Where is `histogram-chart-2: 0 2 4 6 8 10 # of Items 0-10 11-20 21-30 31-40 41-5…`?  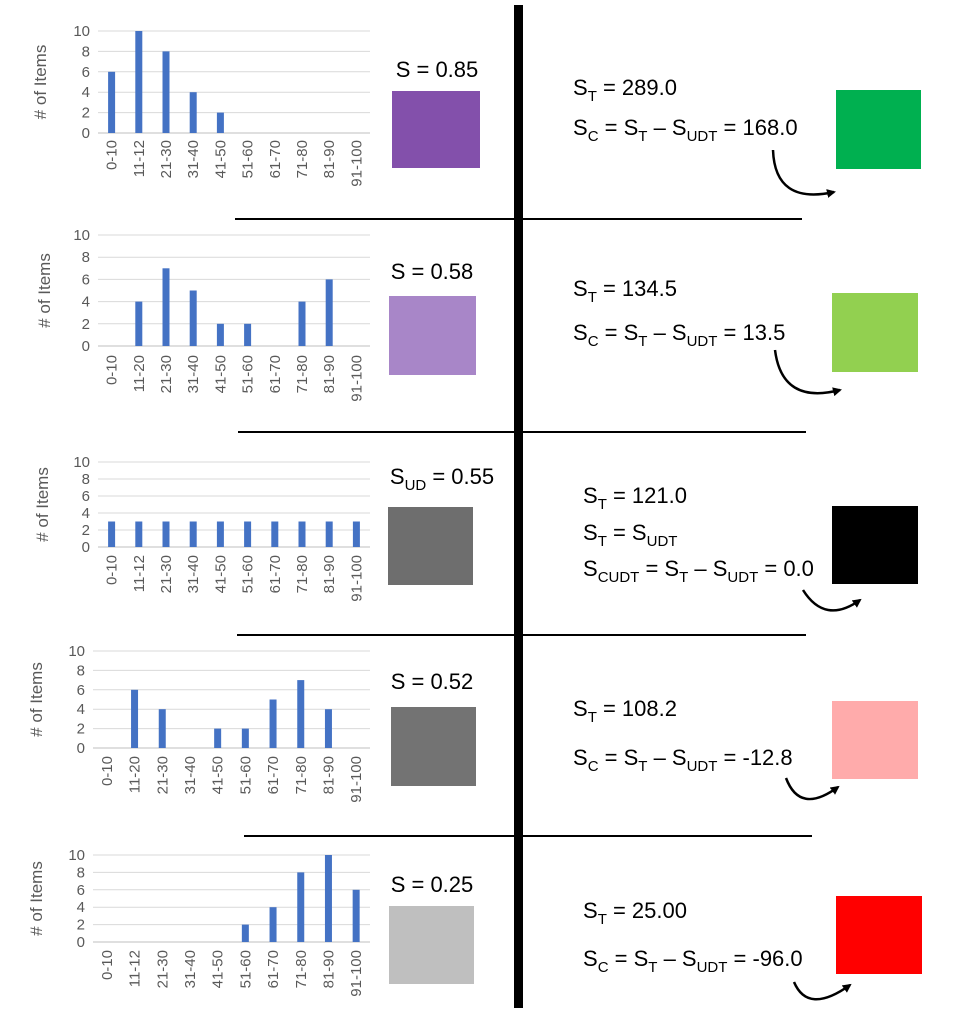 histogram-chart-2: 0 2 4 6 8 10 # of Items 0-10 11-20 21-30 31-40 41-5… is located at coordinates (202, 314).